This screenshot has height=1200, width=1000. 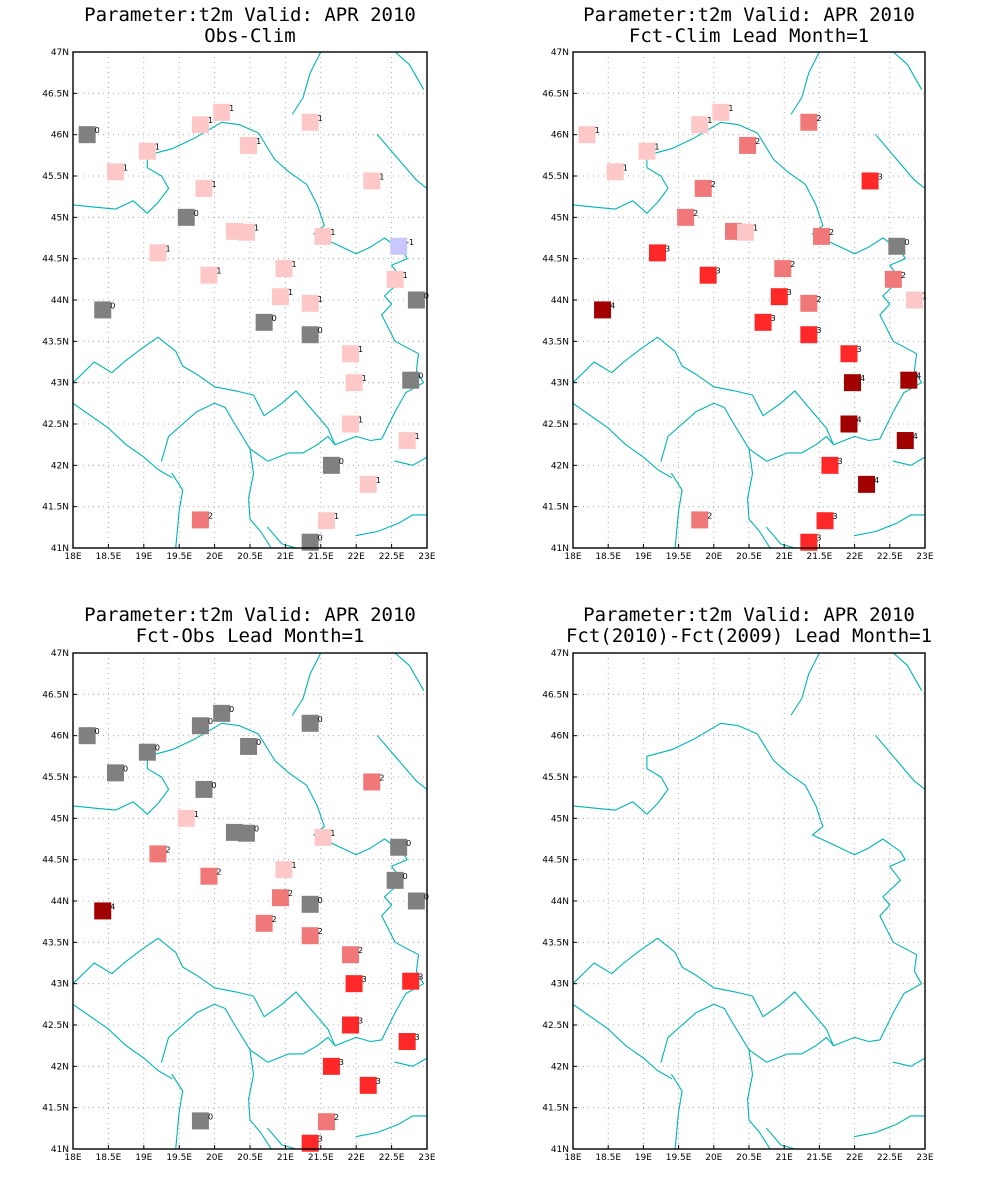 What do you see at coordinates (214, 557) in the screenshot?
I see `panel-1-x-tick-label: 20E` at bounding box center [214, 557].